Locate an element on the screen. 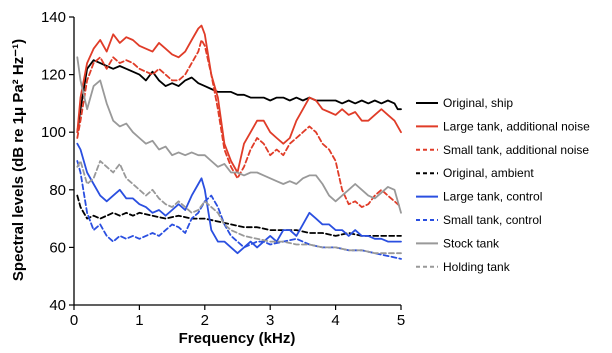 The width and height of the screenshot is (612, 353). series-line-original-ship is located at coordinates (239, 96).